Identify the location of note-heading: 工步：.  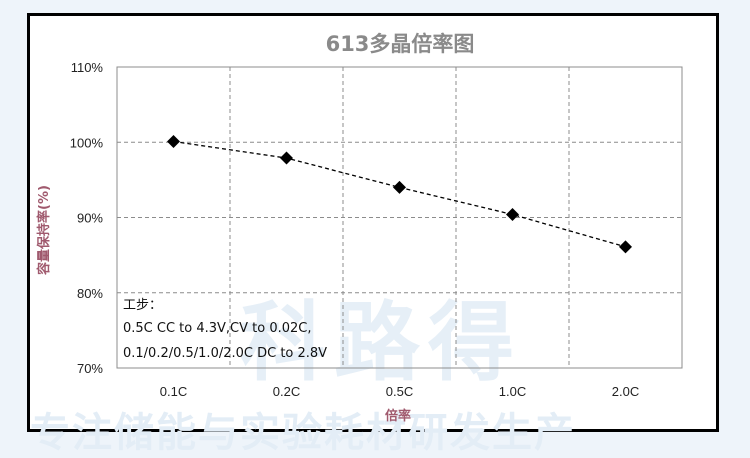
(143, 305).